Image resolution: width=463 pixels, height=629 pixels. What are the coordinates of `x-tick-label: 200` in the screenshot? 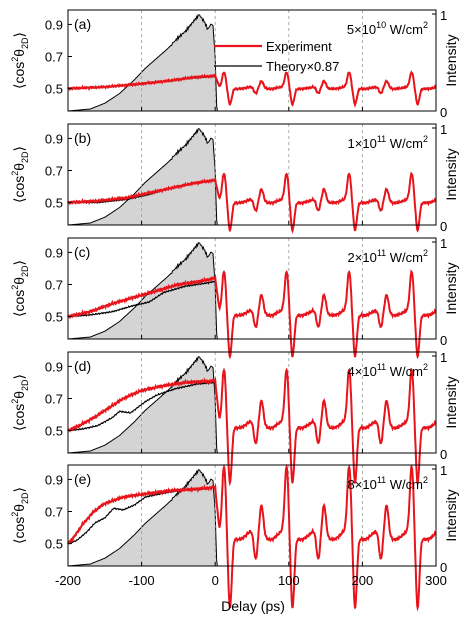 It's located at (363, 580).